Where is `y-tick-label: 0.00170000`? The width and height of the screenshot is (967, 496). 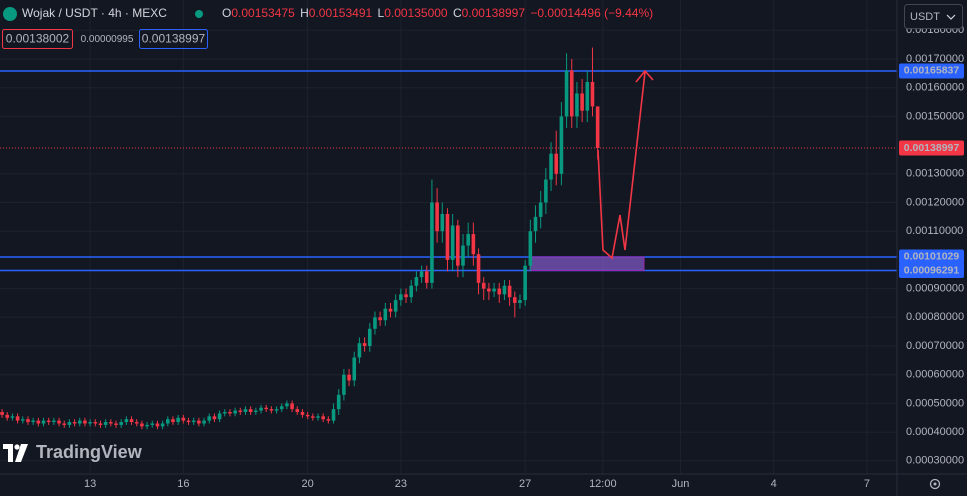
y-tick-label: 0.00170000 is located at coordinates (935, 59).